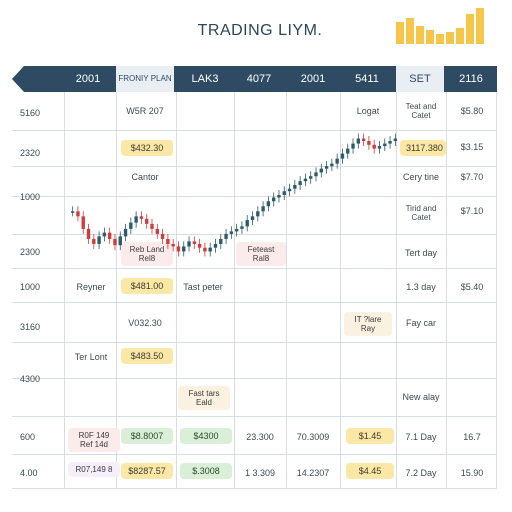  Describe the element at coordinates (203, 287) in the screenshot. I see `table-cell: Tast peter` at that location.